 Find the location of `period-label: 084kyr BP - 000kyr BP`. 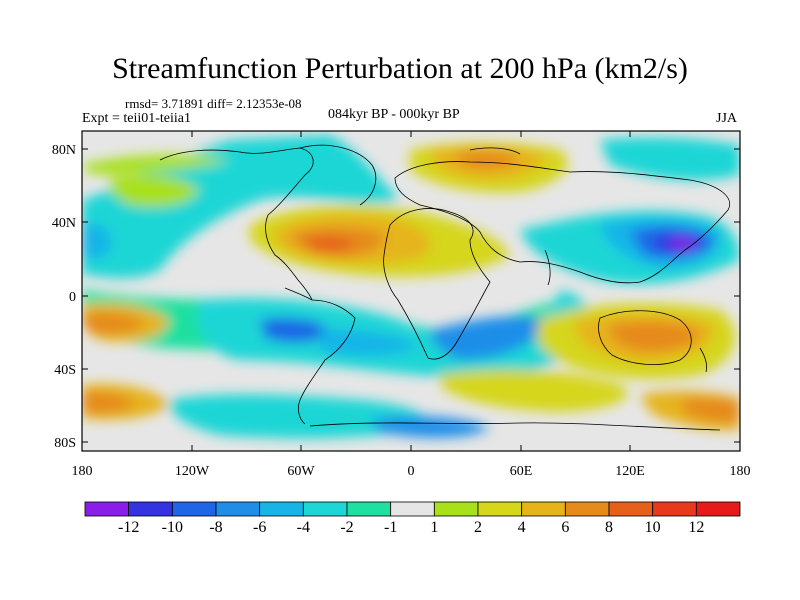

period-label: 084kyr BP - 000kyr BP is located at coordinates (394, 114).